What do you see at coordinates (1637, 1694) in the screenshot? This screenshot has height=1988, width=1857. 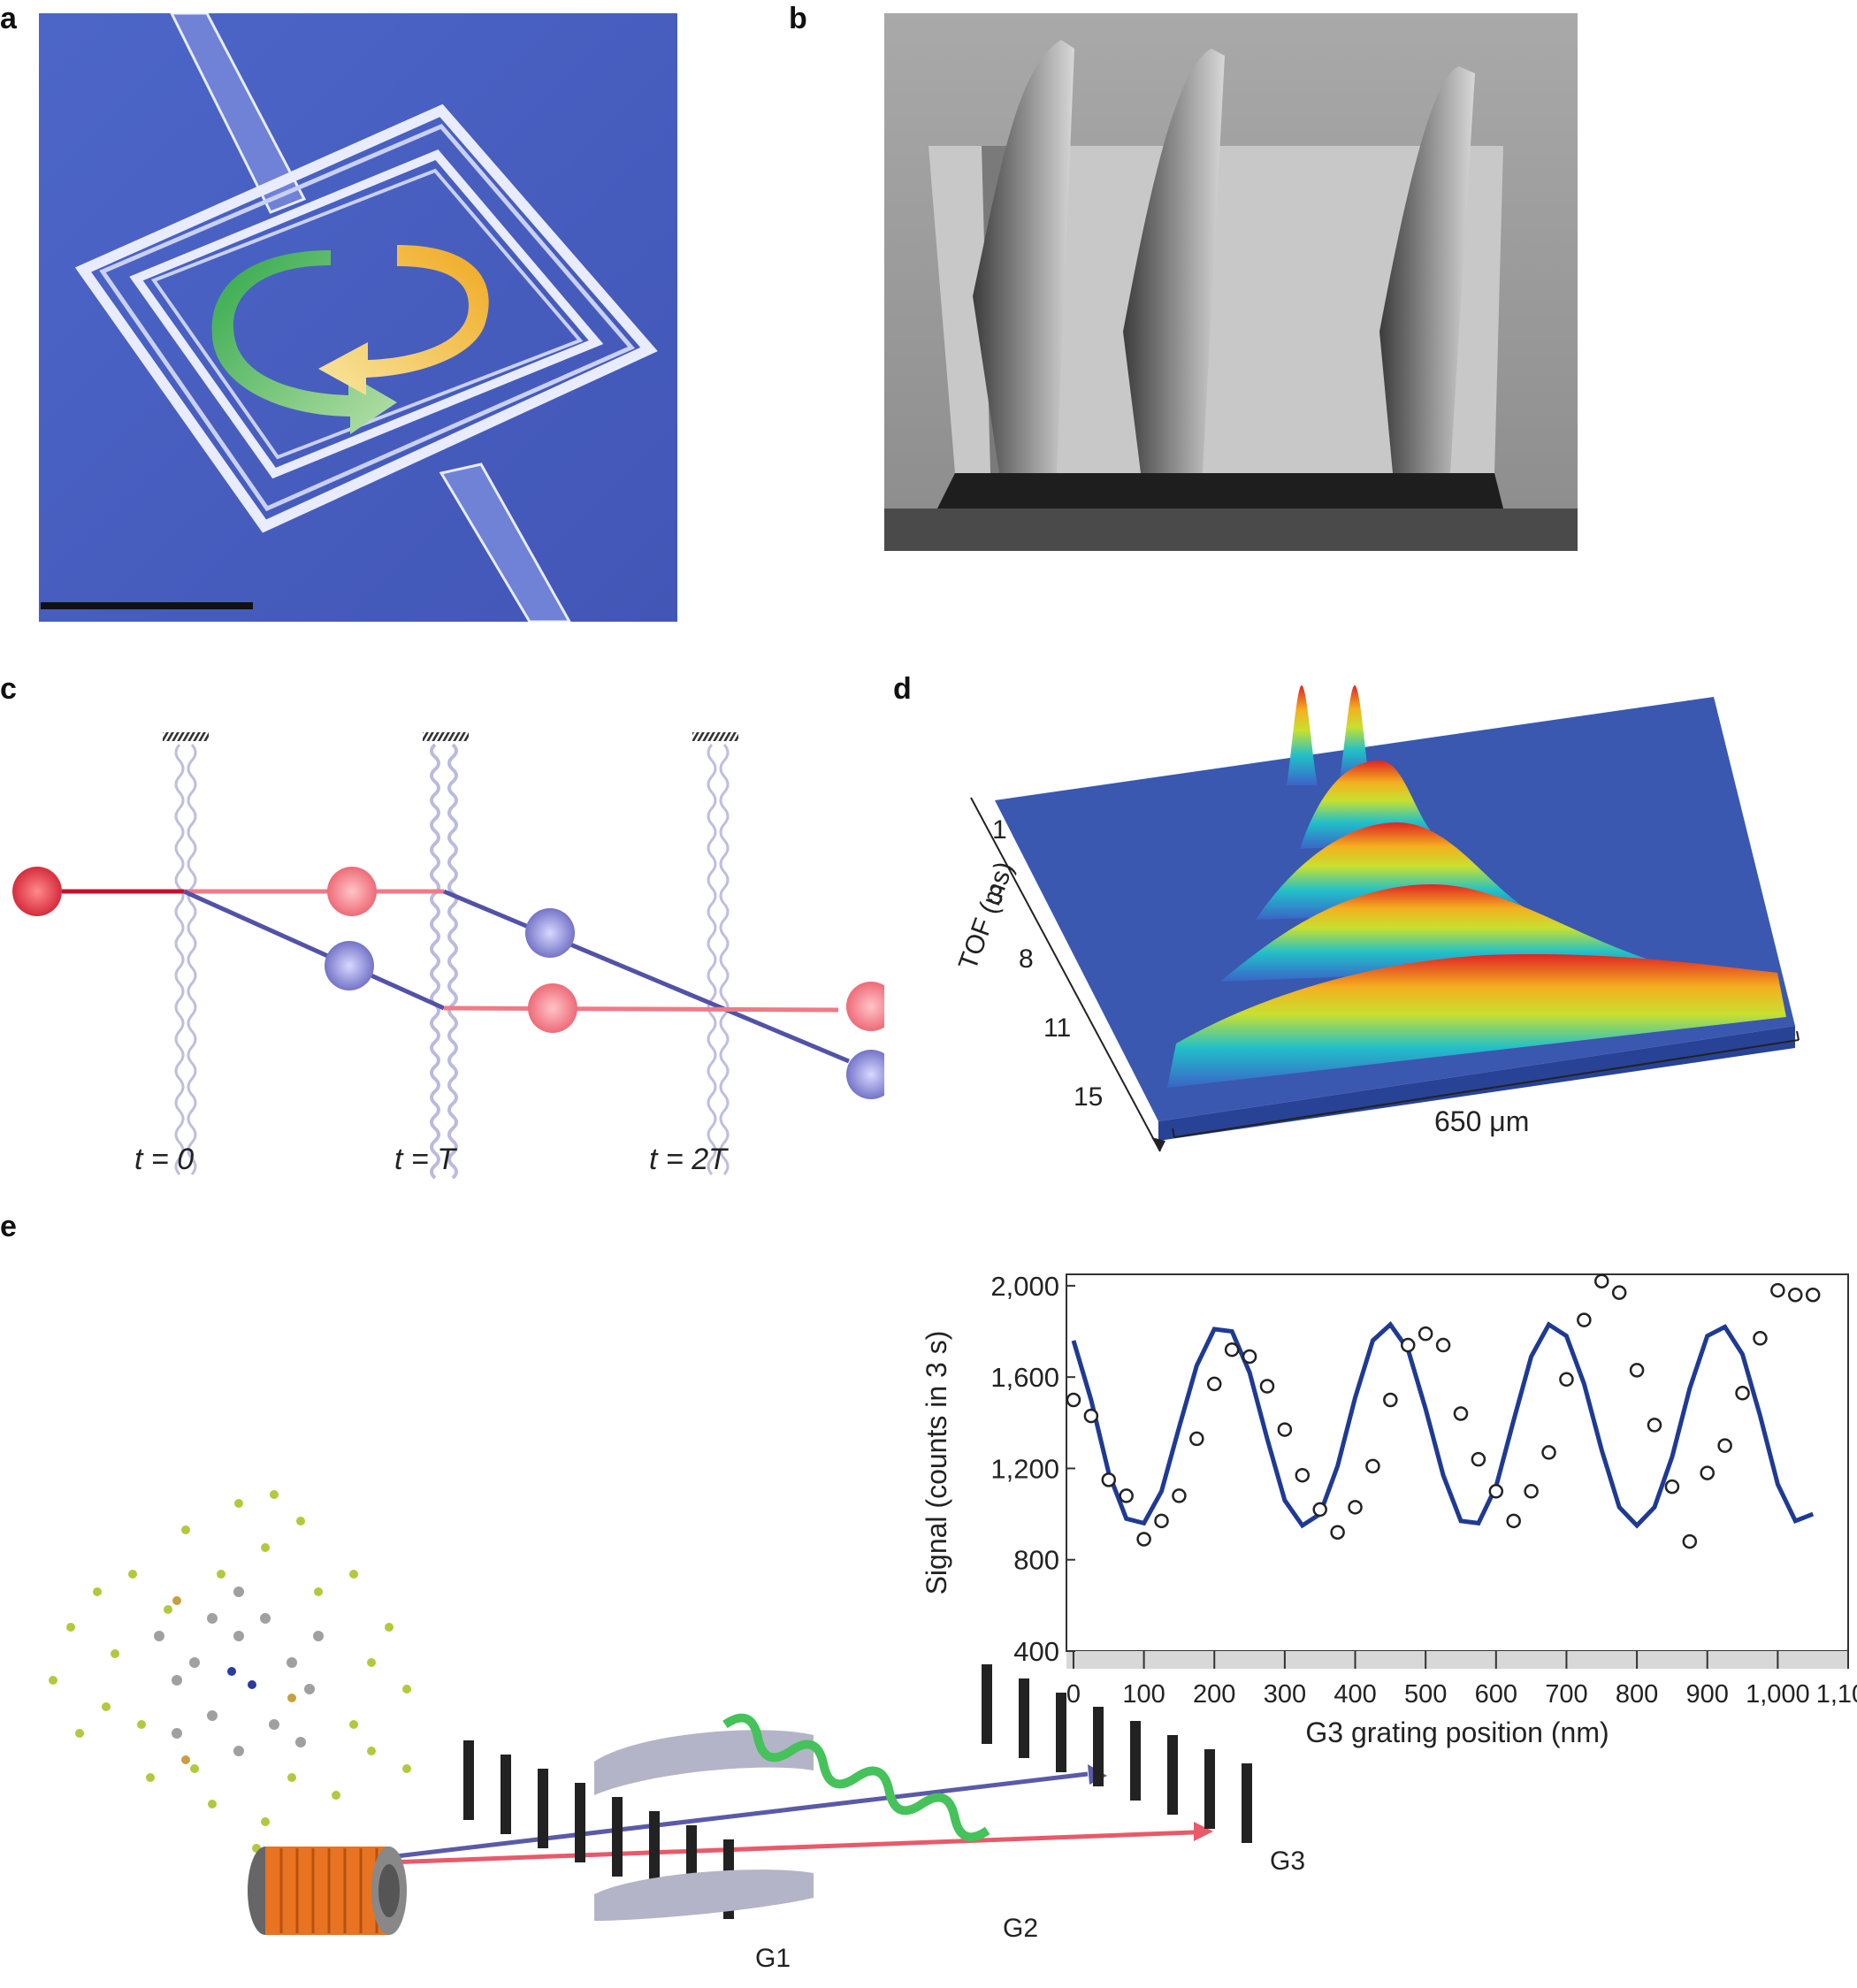 I see `x-tick-label: 800` at bounding box center [1637, 1694].